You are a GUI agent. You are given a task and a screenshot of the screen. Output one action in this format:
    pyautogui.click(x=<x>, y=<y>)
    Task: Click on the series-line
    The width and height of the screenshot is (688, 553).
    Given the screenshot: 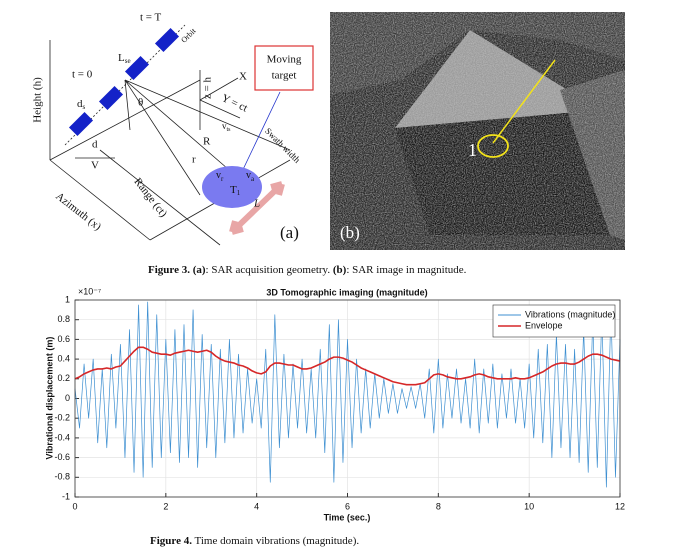 What is the action you would take?
    pyautogui.click(x=347, y=366)
    